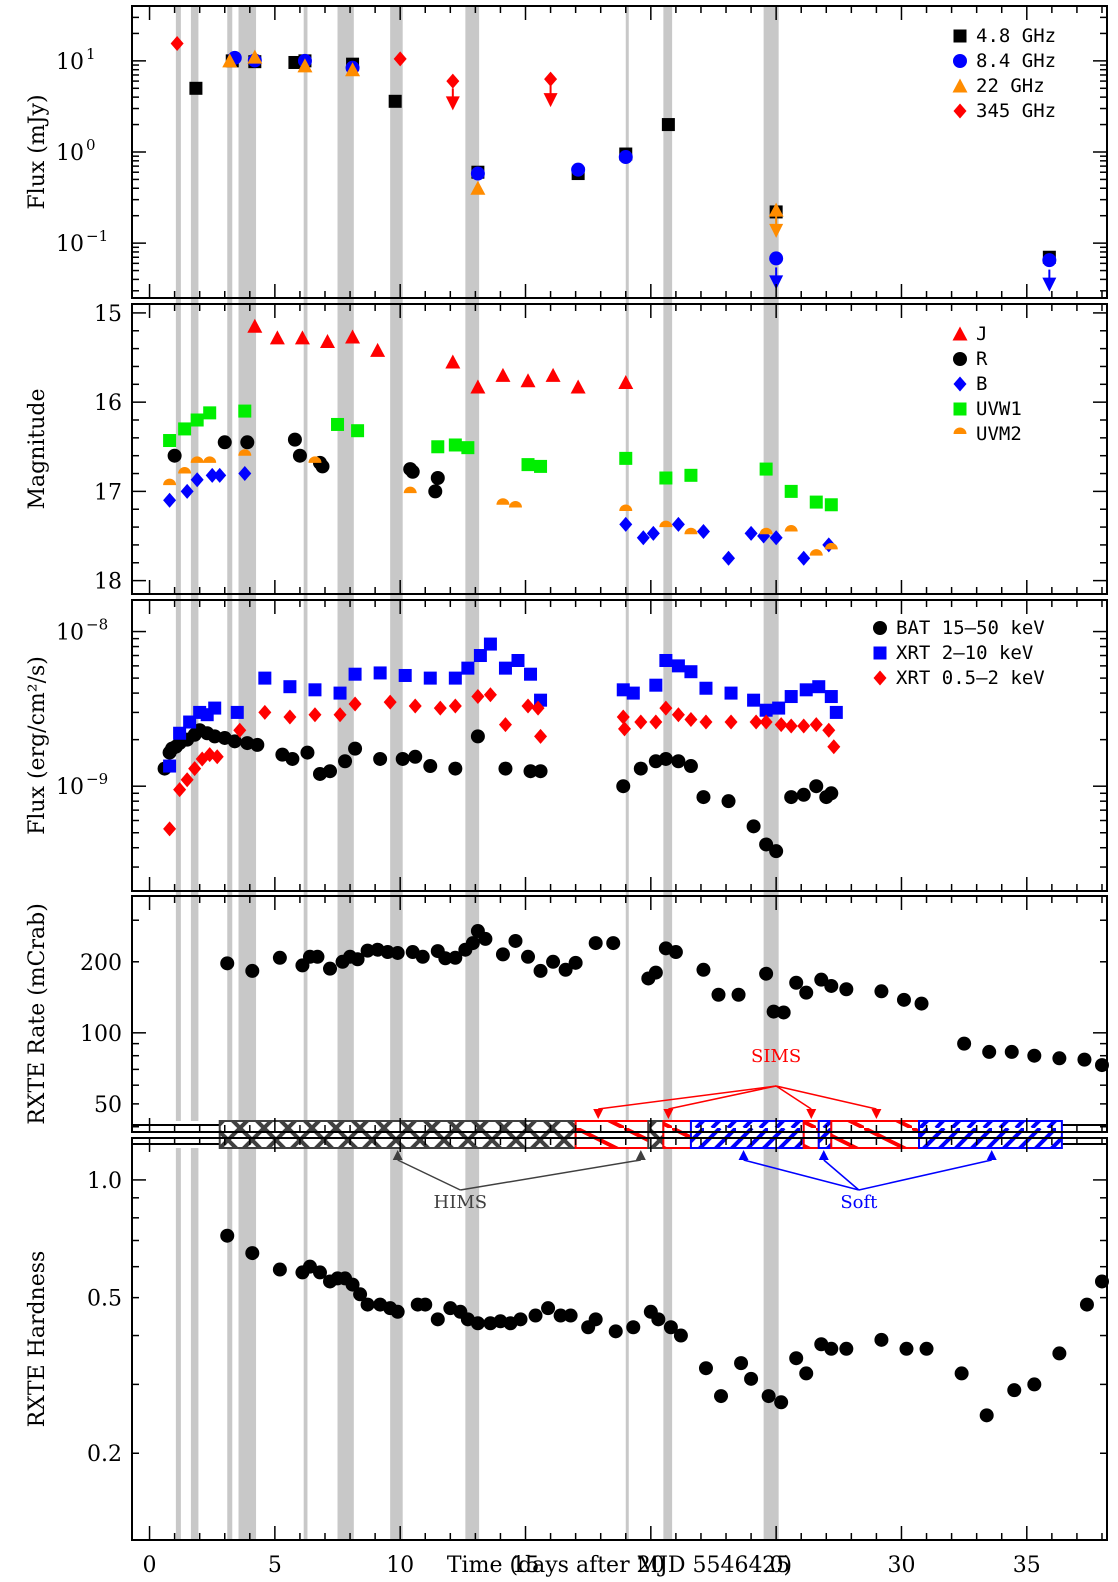  I want to click on y-axis-label: Flux (erg/cm²/s), so click(37, 745).